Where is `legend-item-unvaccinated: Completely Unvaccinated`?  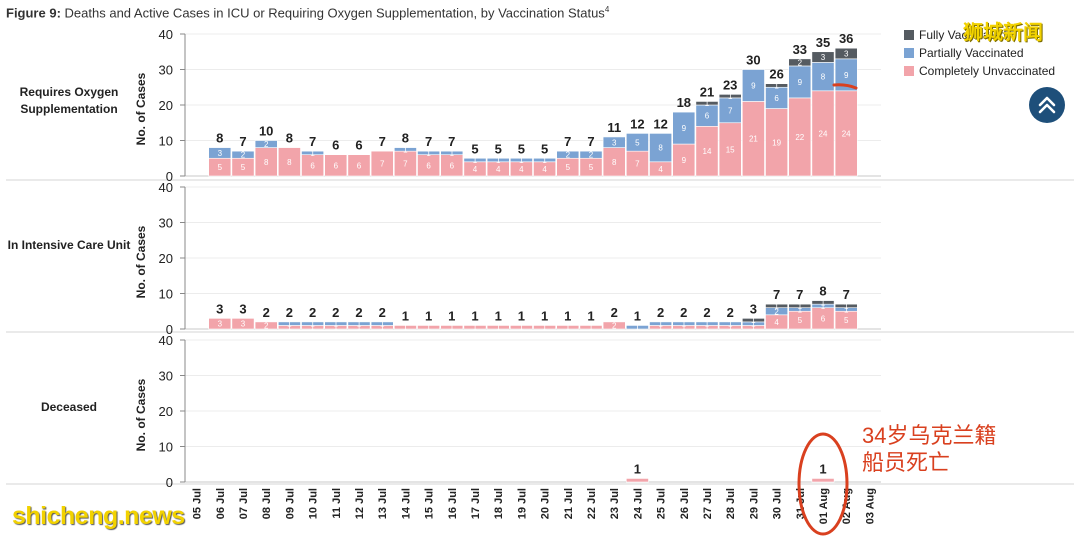 legend-item-unvaccinated: Completely Unvaccinated is located at coordinates (979, 71).